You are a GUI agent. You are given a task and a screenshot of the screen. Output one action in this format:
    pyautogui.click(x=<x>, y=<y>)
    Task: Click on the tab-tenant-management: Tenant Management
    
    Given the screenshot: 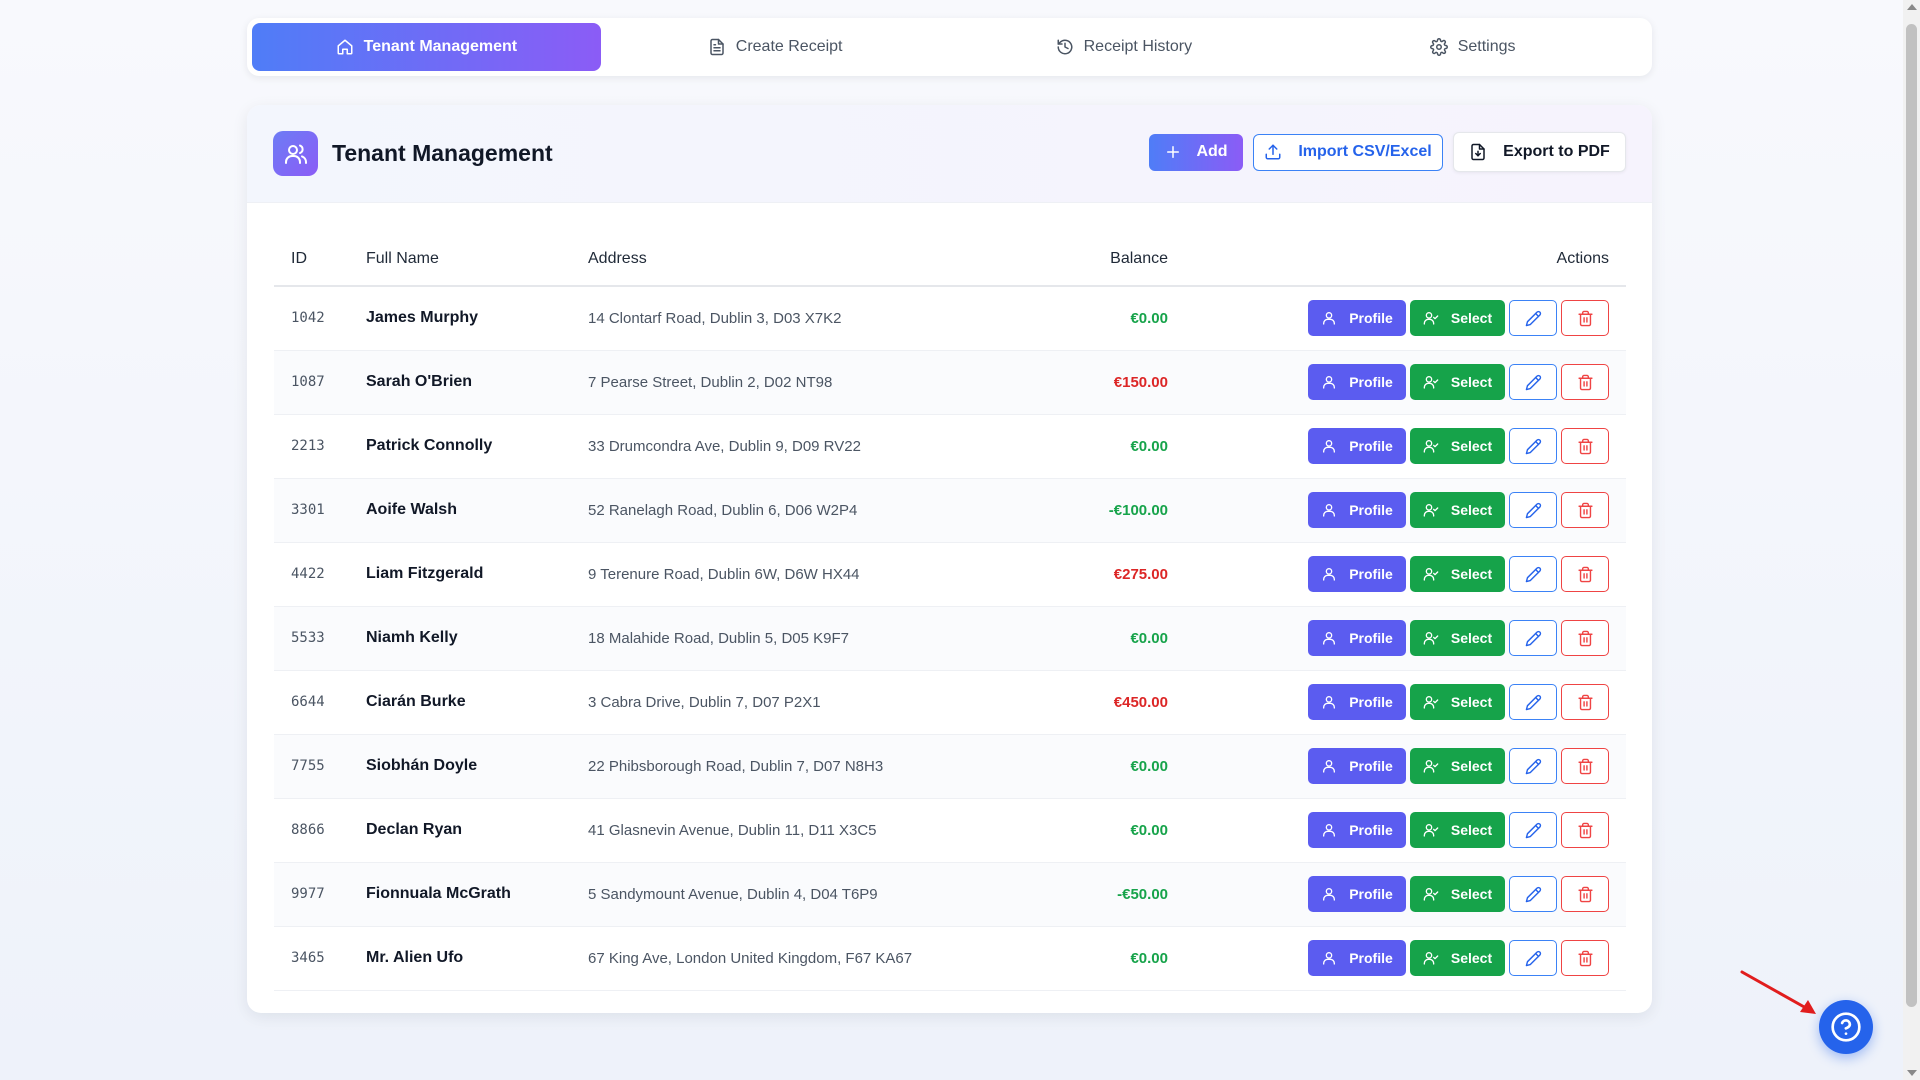 What is the action you would take?
    pyautogui.click(x=426, y=47)
    